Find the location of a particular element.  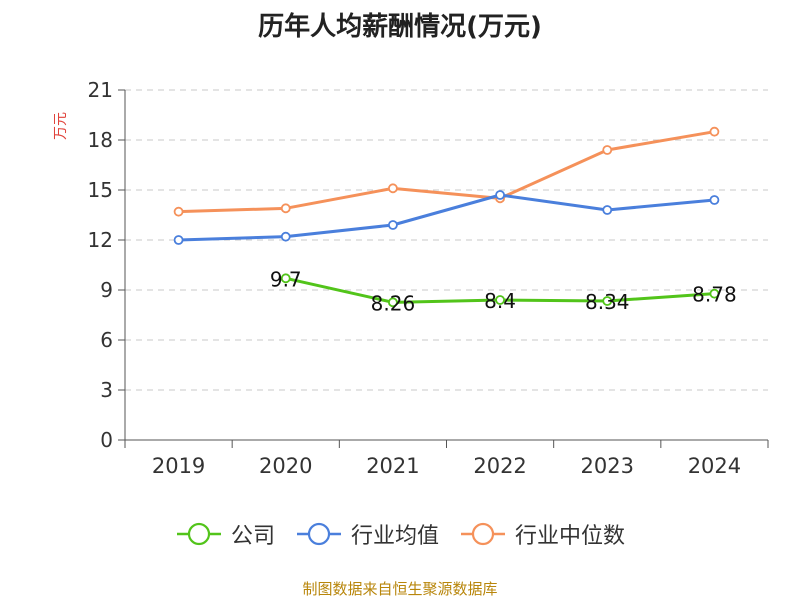

legend-item: 行业中位数 is located at coordinates (542, 534).